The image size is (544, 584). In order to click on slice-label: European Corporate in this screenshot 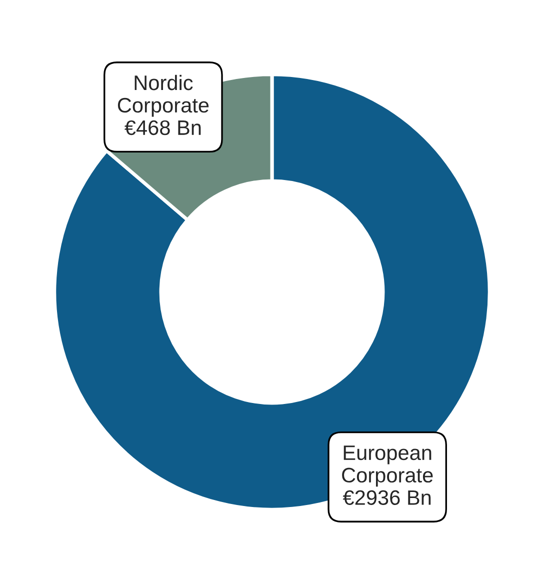, I will do `click(387, 466)`.